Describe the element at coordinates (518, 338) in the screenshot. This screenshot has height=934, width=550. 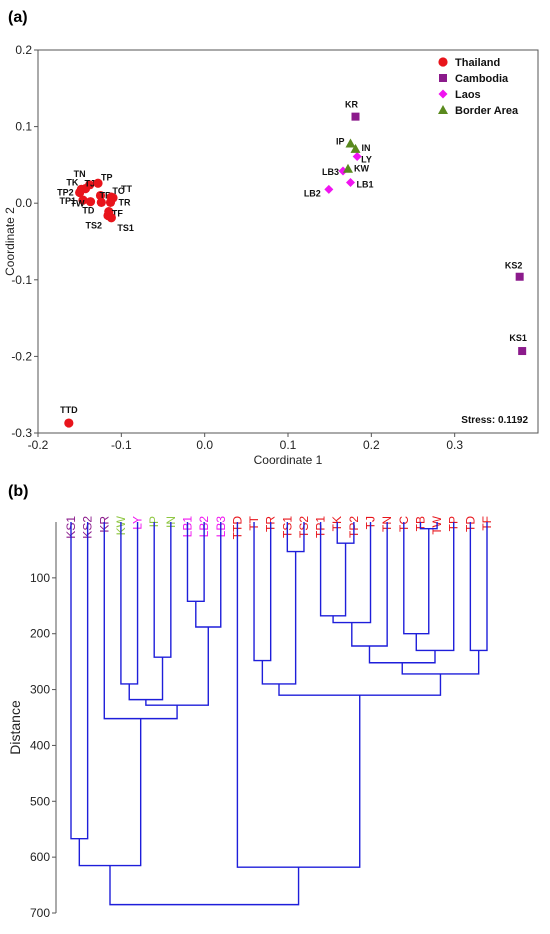
I see `point-label-ks1: KS1` at that location.